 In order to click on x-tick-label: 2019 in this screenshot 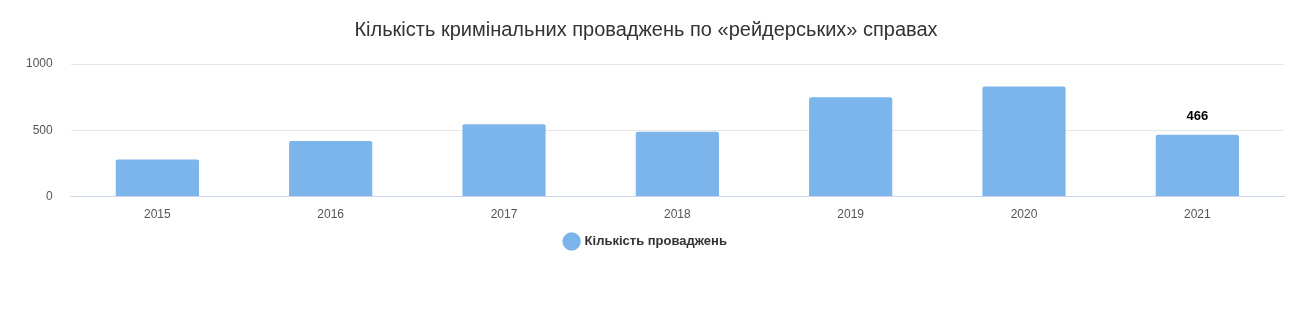, I will do `click(851, 214)`.